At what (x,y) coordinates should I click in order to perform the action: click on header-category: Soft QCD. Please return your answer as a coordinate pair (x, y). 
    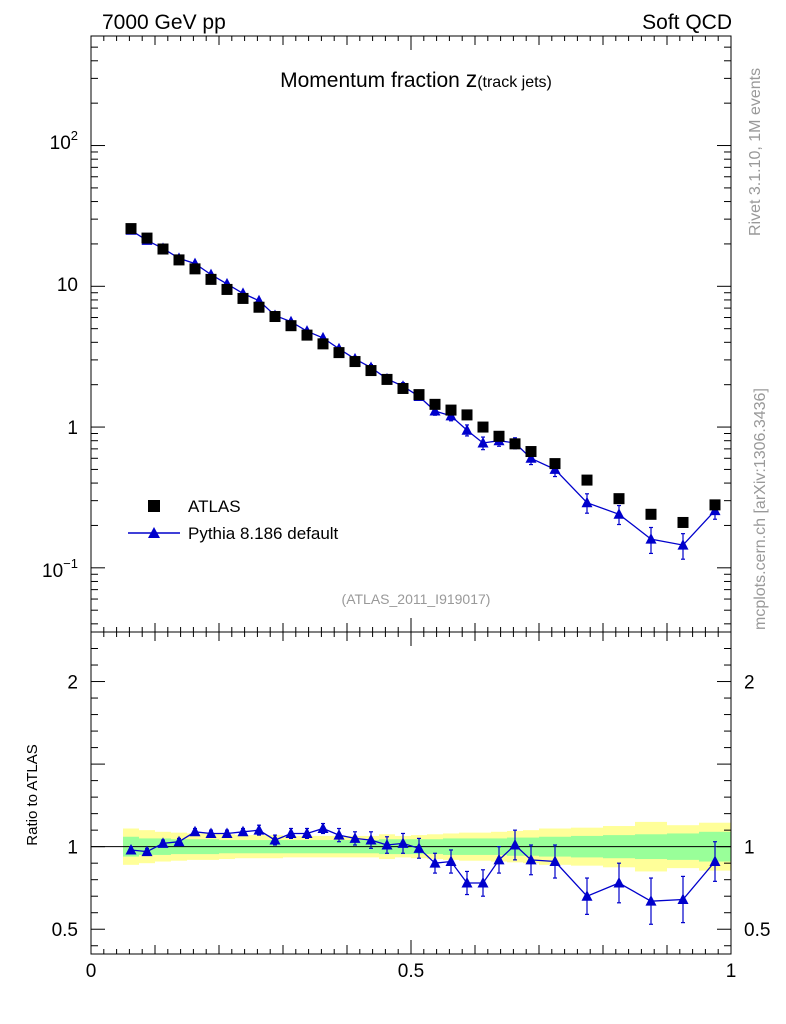
    Looking at the image, I should click on (687, 22).